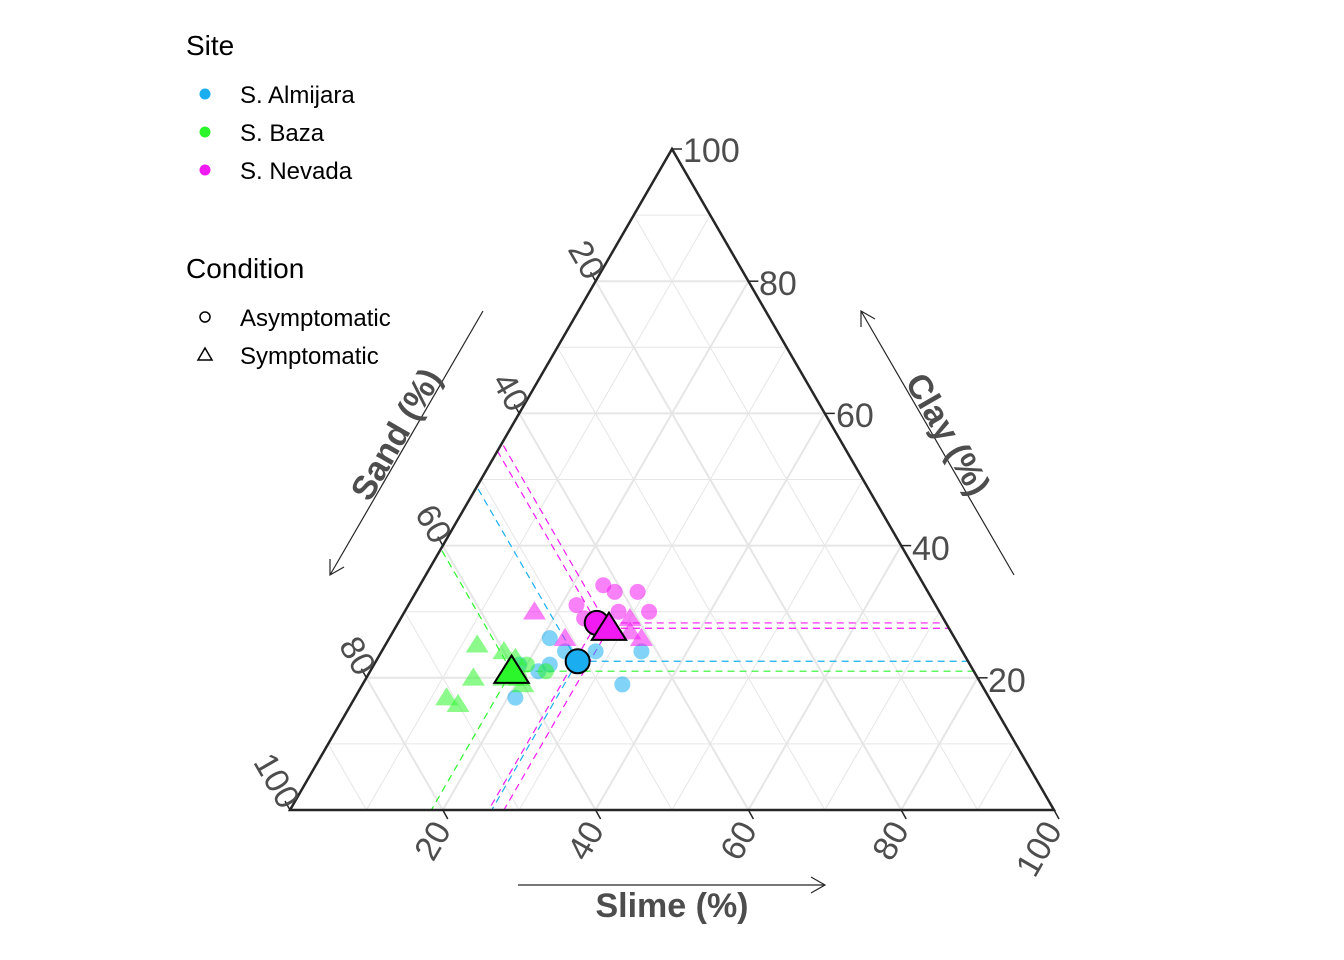  What do you see at coordinates (931, 549) in the screenshot?
I see `clay-tick-40: 40` at bounding box center [931, 549].